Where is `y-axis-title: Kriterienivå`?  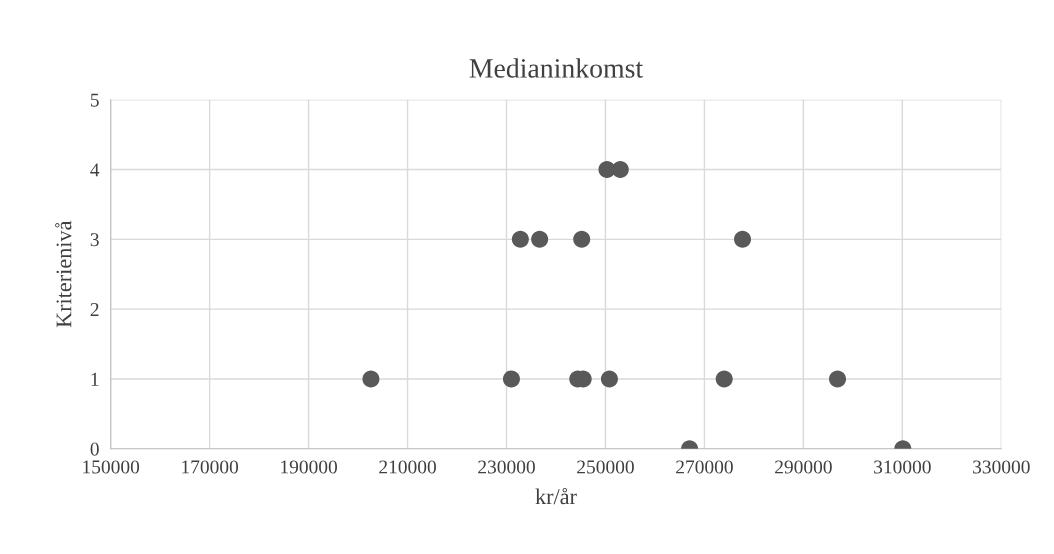
y-axis-title: Kriterienivå is located at coordinates (63, 274).